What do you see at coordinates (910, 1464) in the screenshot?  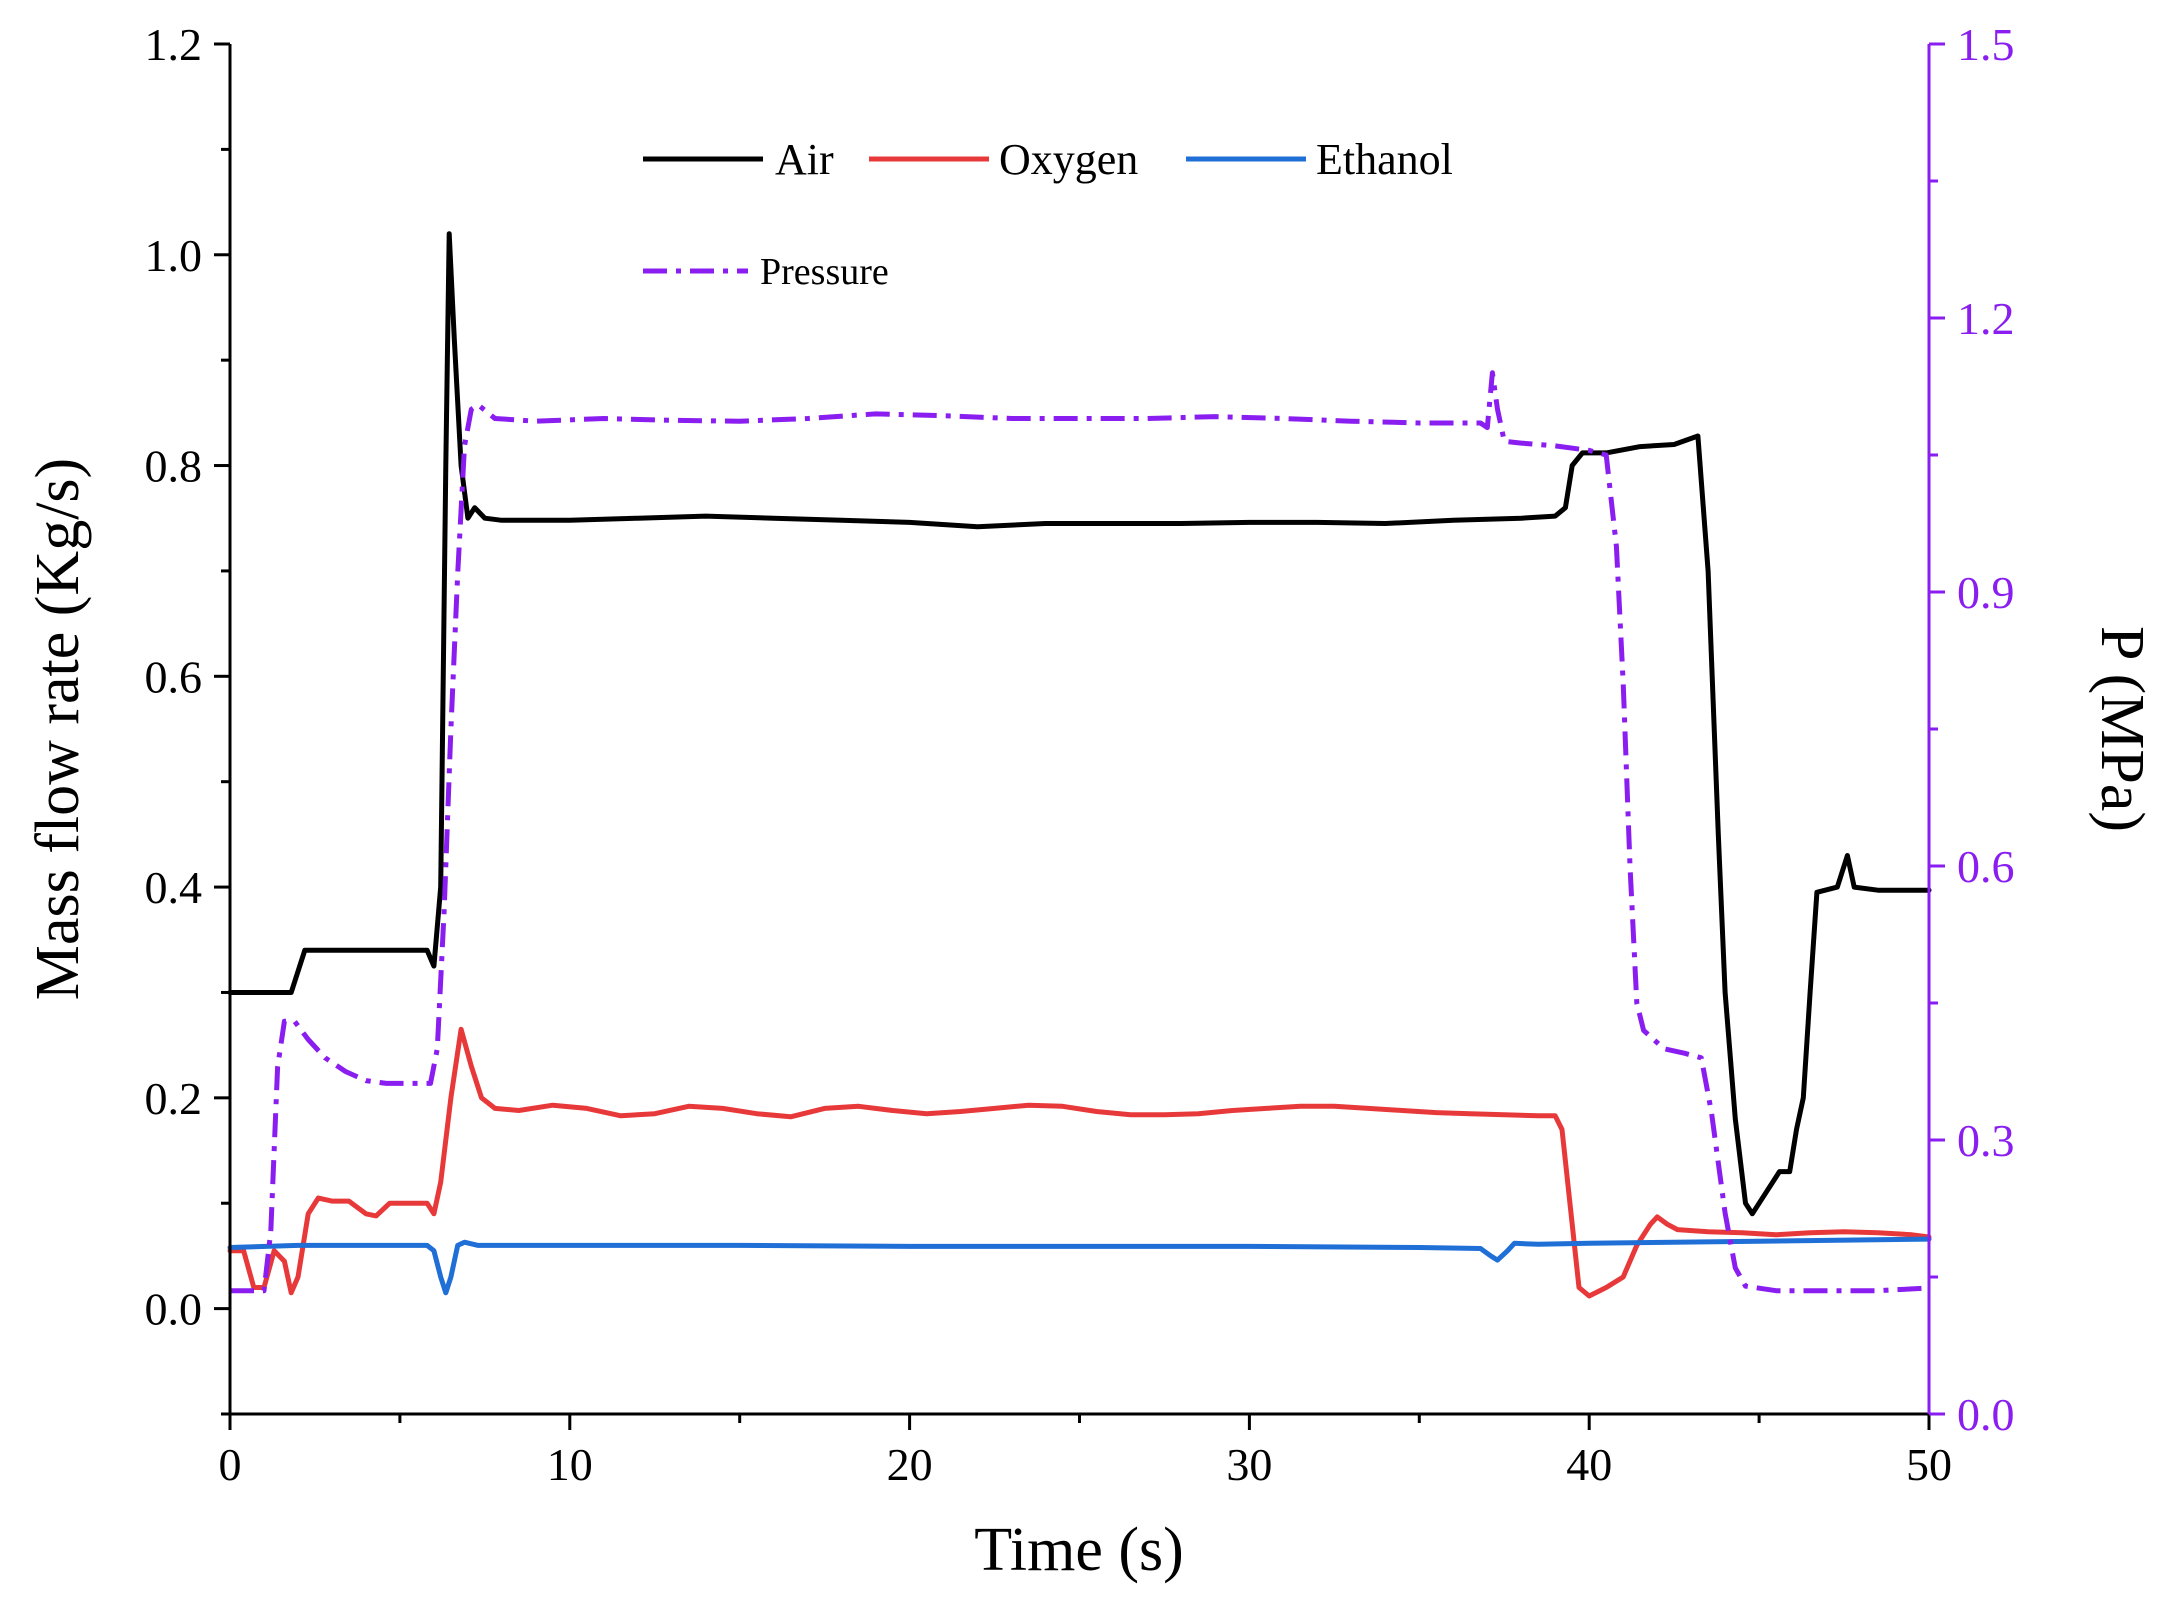 I see `x-tick-label: 20` at bounding box center [910, 1464].